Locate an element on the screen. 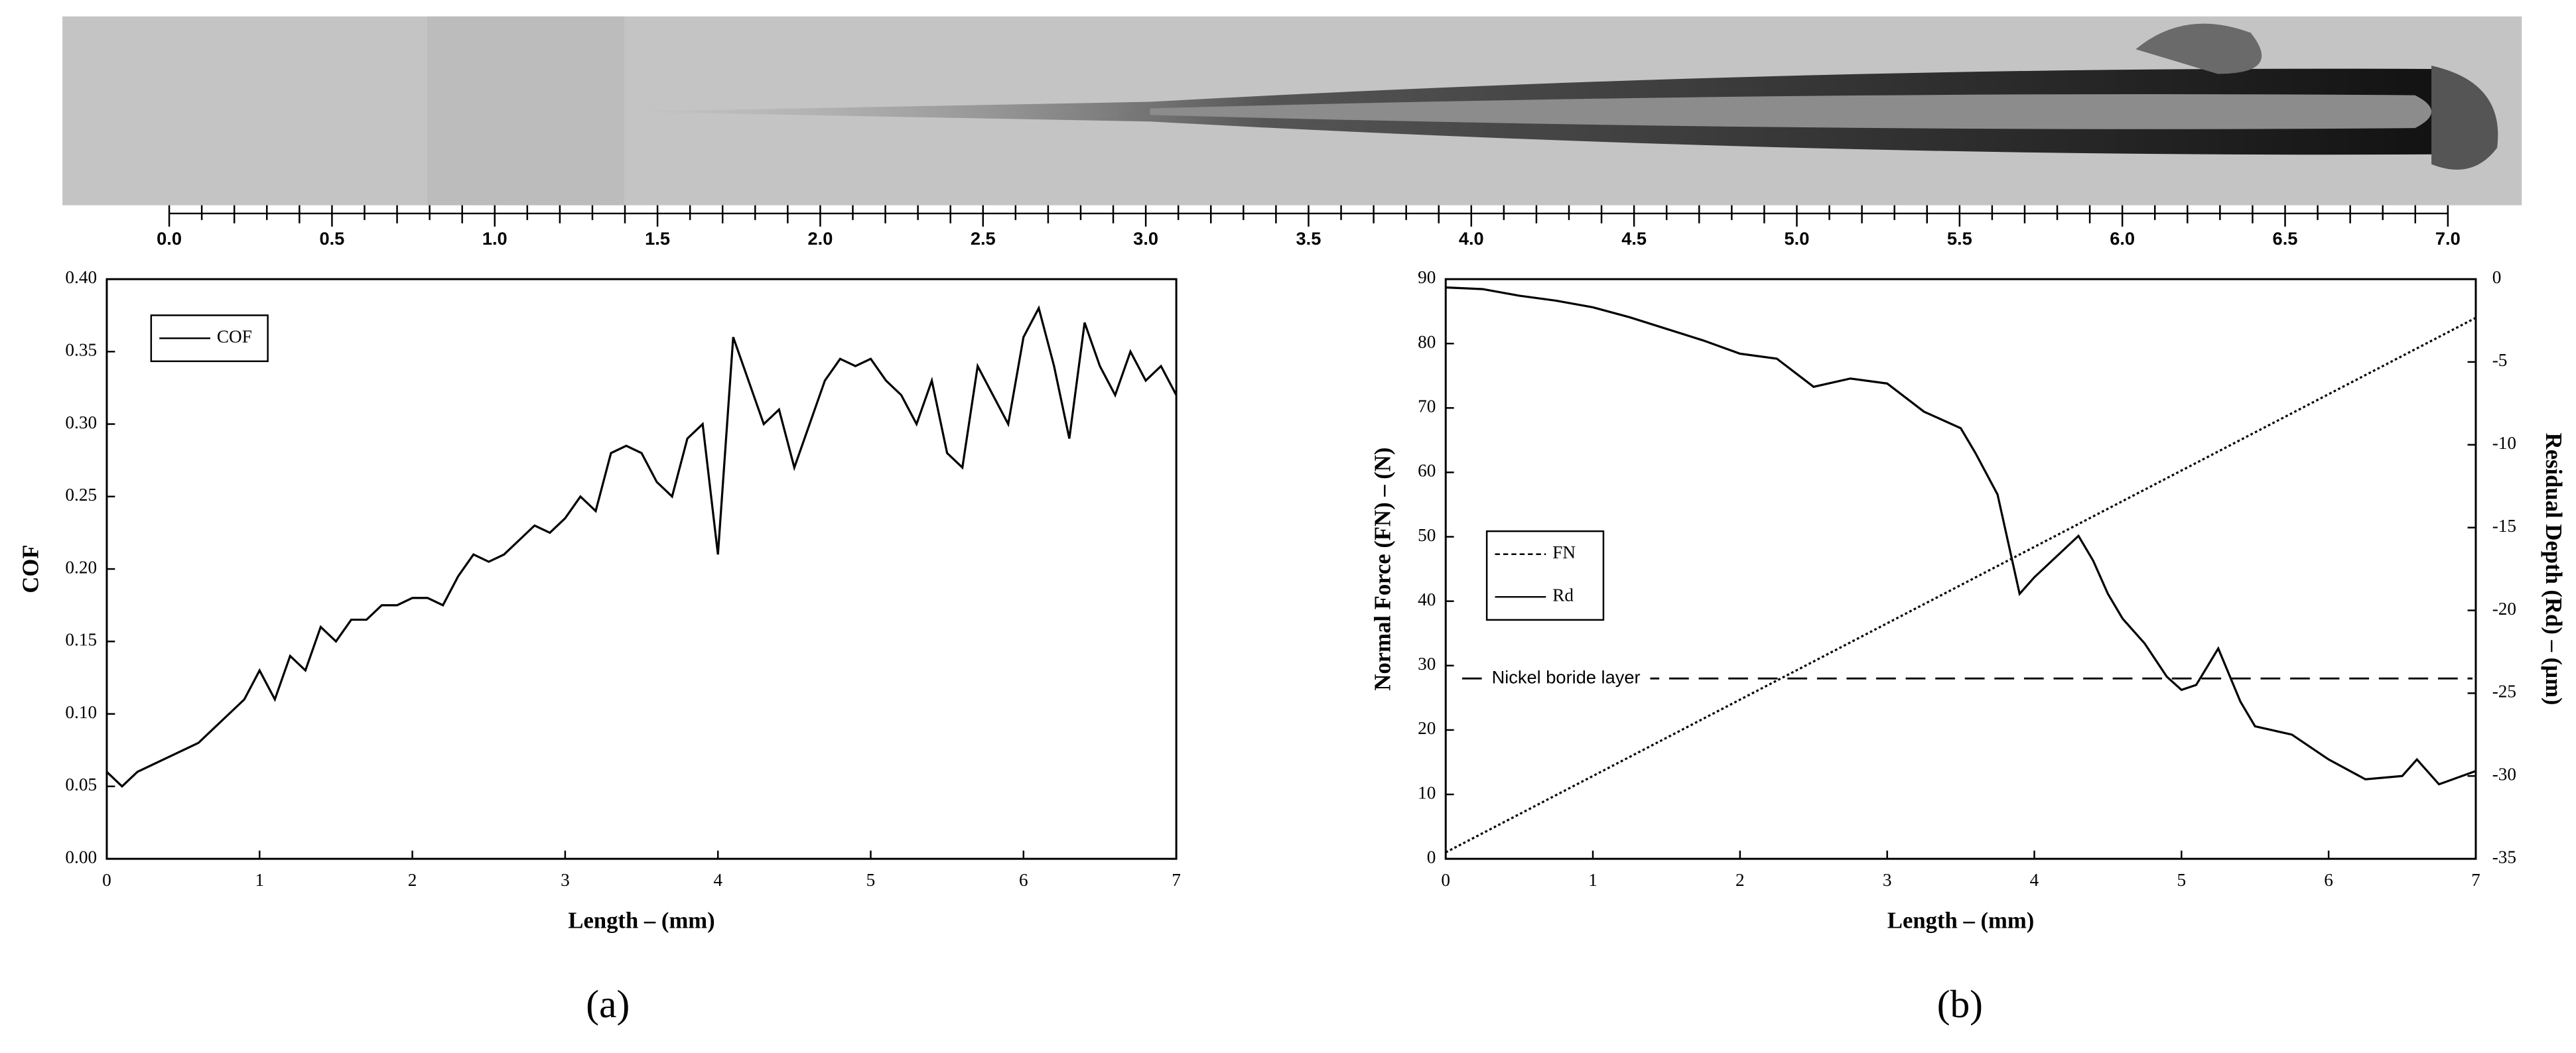  annotation: Nickel boride layer is located at coordinates (1566, 677).